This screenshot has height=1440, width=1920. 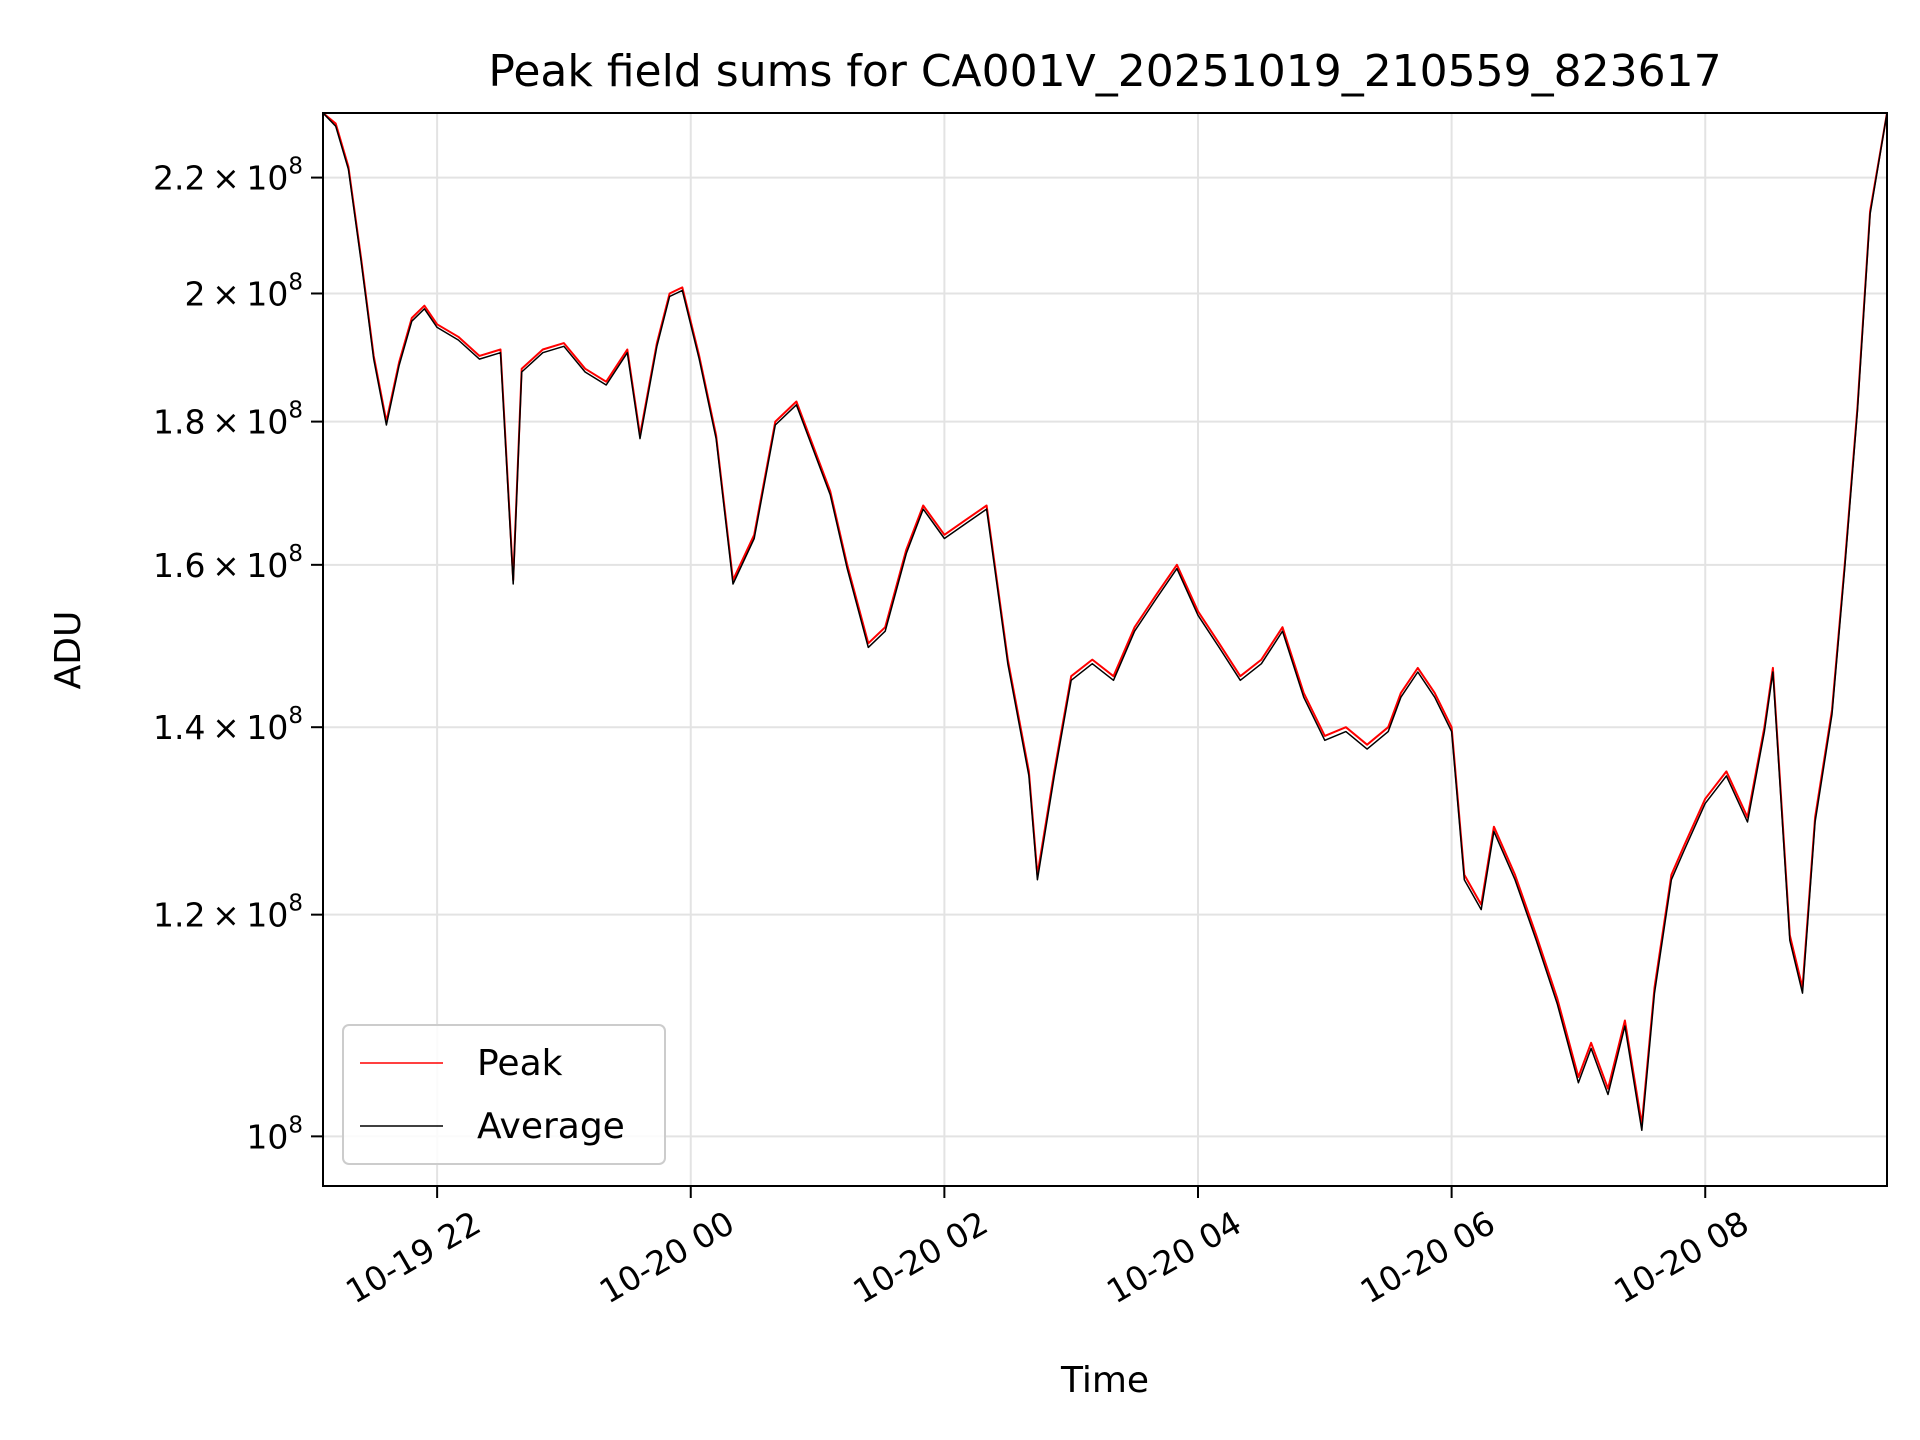 I want to click on y-tick-mantissa: 1.8 × 10, so click(x=220, y=422).